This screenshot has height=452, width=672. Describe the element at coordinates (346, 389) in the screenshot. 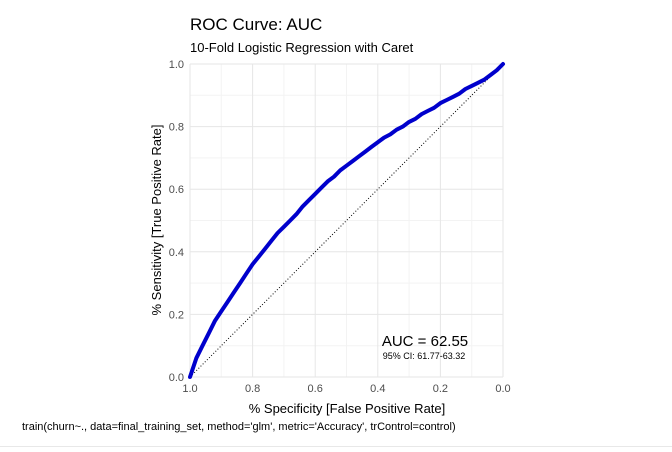

I see `x-axis-ticks: 1.0 0.8 0.6 0.4 0.2 0.0` at that location.